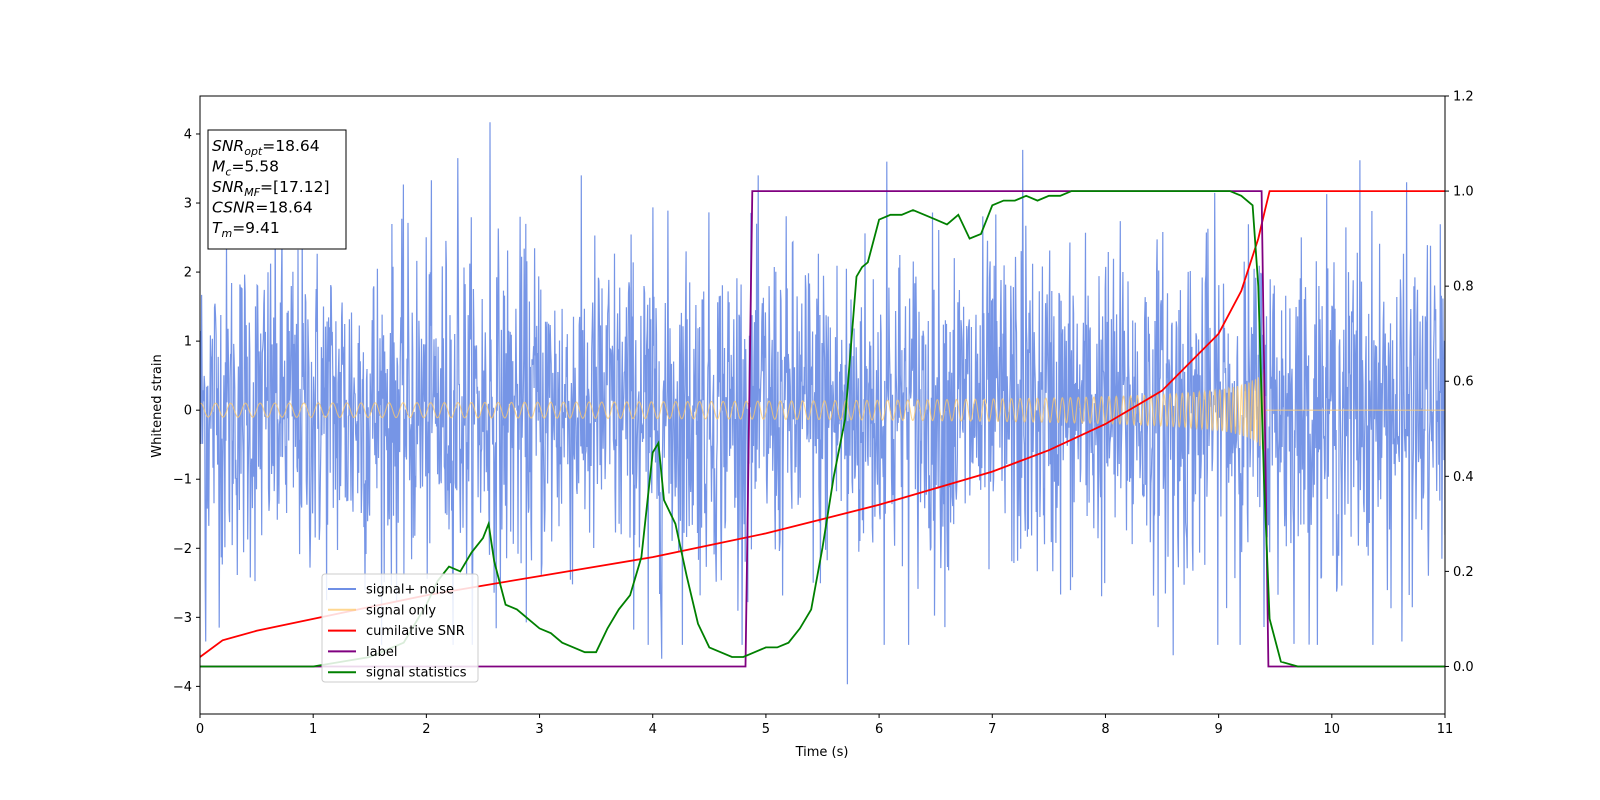 The image size is (1600, 800). I want to click on y2-tick-label: 0.2, so click(1463, 572).